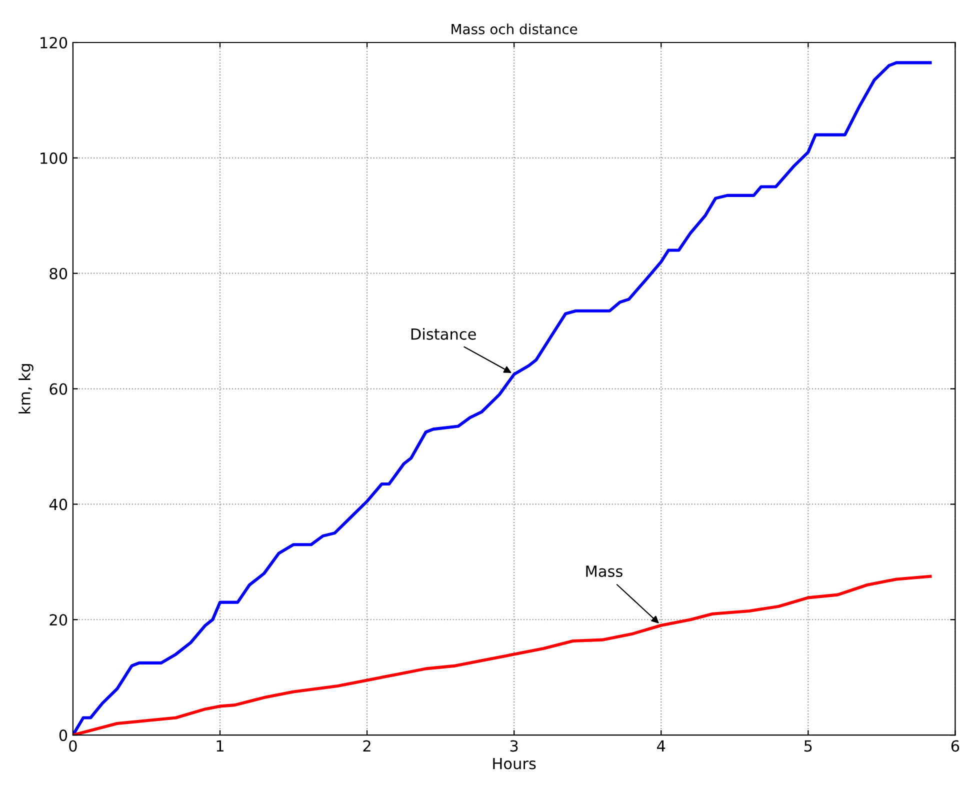  I want to click on y-tick-label: 20, so click(59, 620).